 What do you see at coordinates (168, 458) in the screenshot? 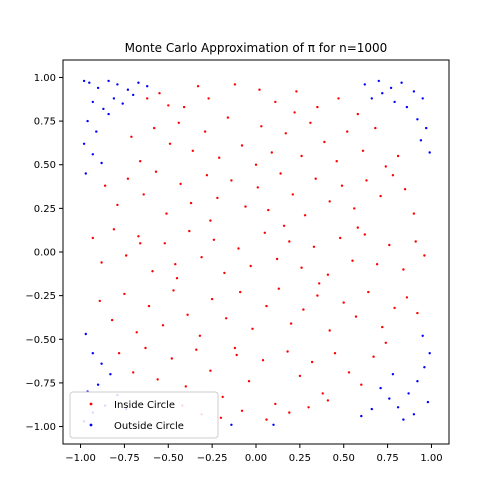
I see `x-tick-label-2: −0.50` at bounding box center [168, 458].